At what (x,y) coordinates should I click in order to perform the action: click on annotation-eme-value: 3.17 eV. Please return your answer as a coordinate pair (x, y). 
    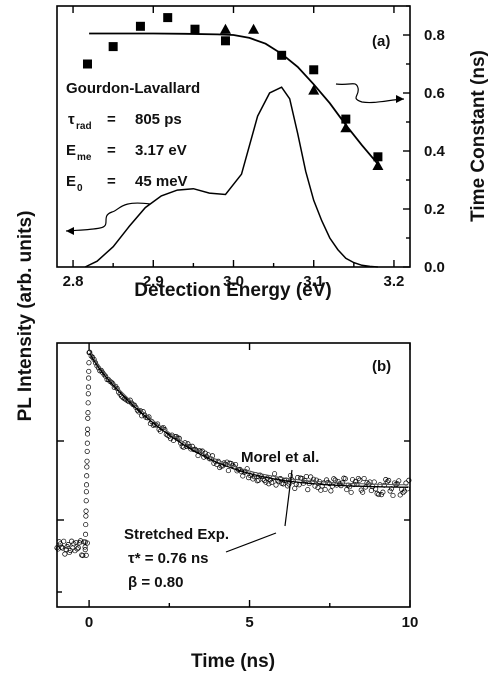
    Looking at the image, I should click on (161, 150).